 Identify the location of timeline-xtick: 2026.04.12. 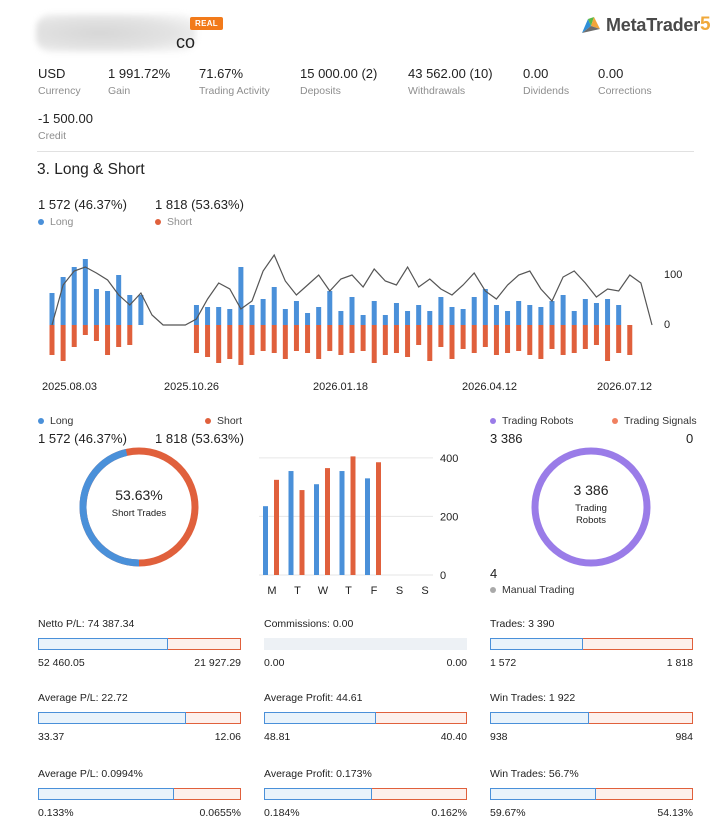
(490, 387).